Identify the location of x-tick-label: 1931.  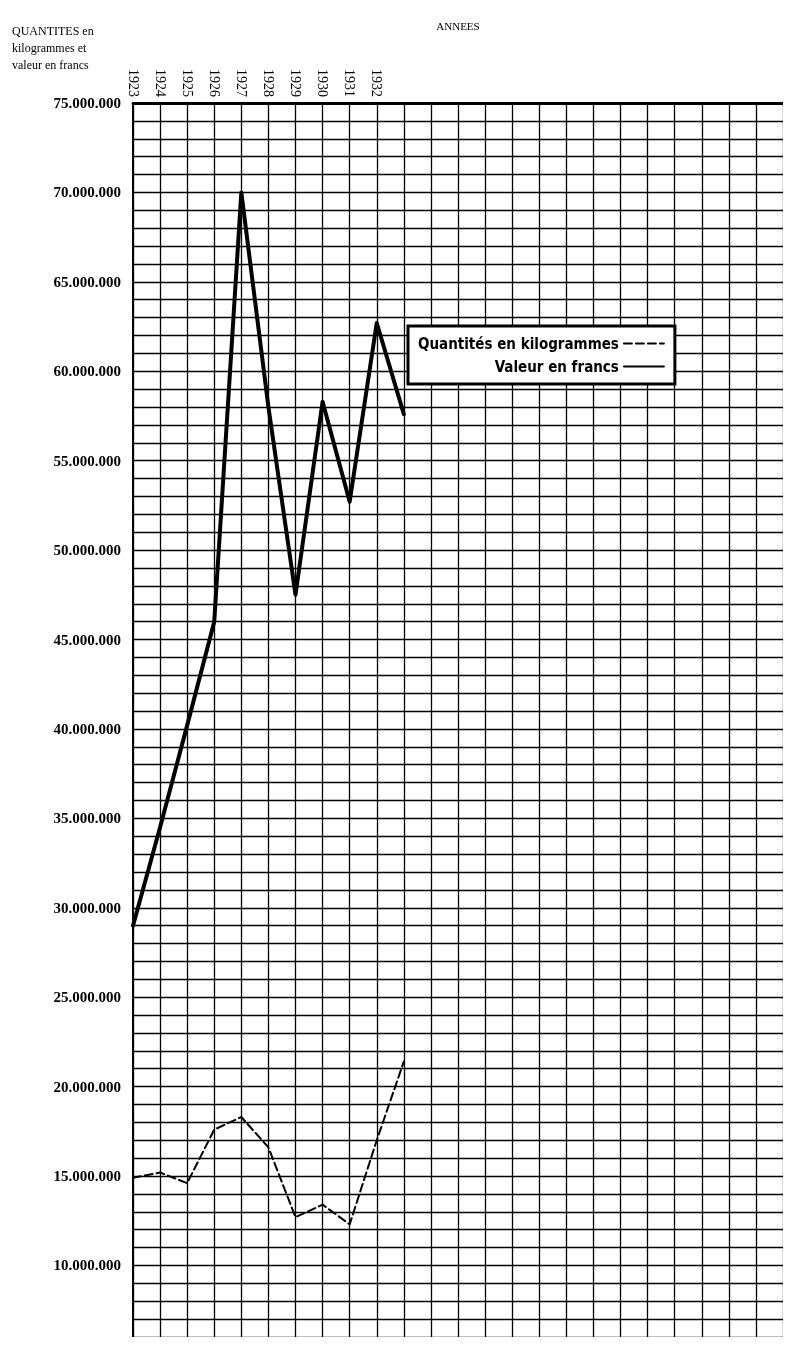
(350, 83).